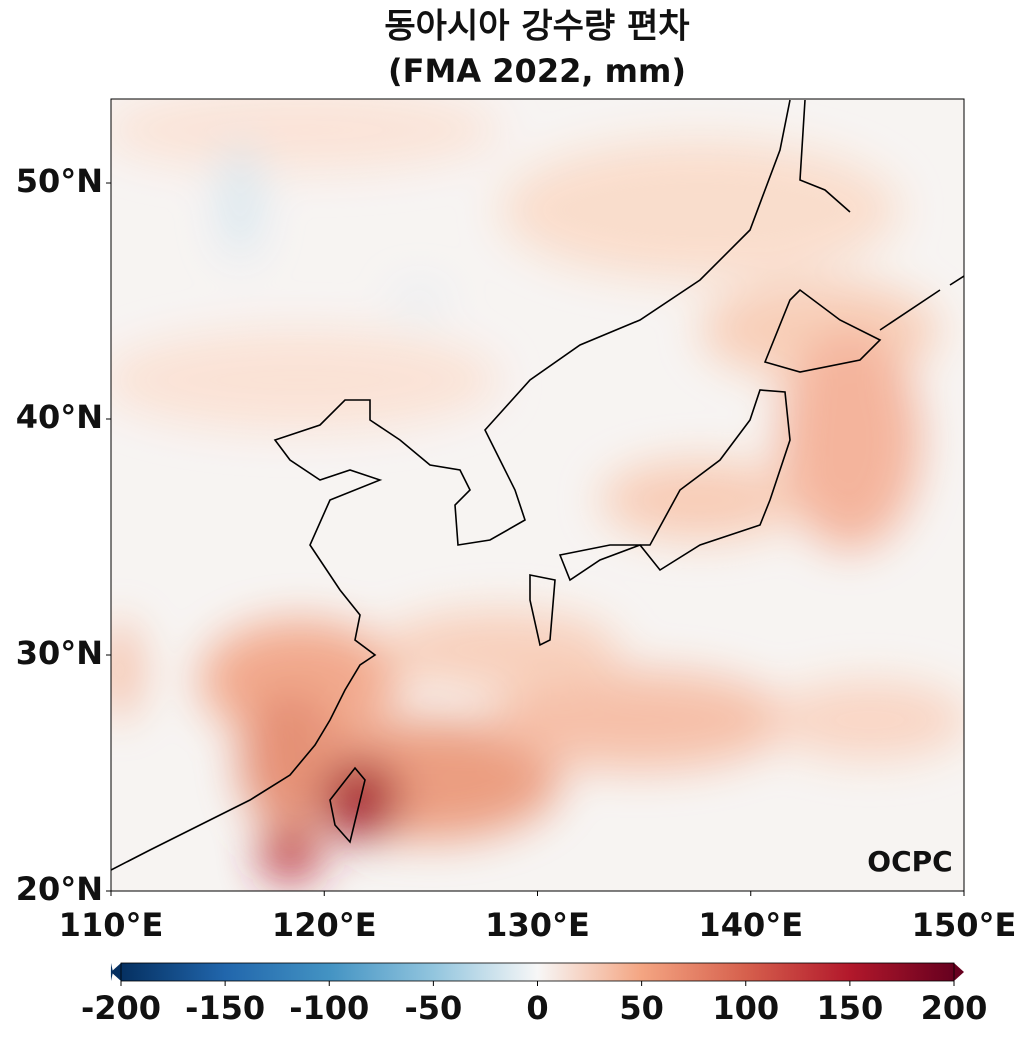 Image resolution: width=1025 pixels, height=1046 pixels. What do you see at coordinates (537, 71) in the screenshot?
I see `subtitle: (FMA 2022, mm)` at bounding box center [537, 71].